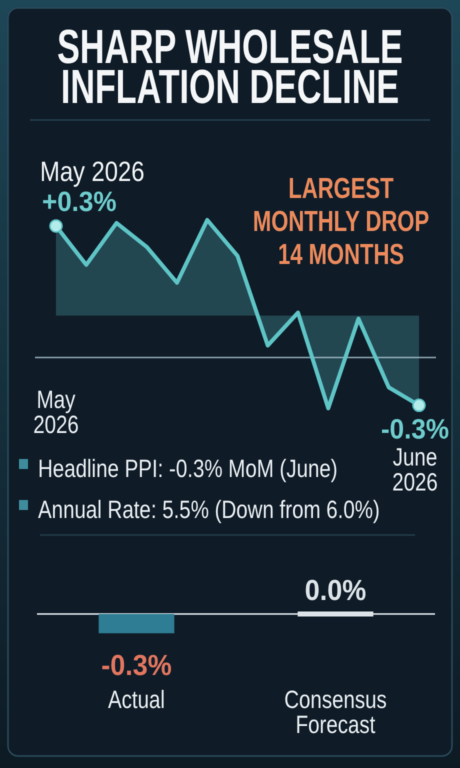 The height and width of the screenshot is (768, 460). What do you see at coordinates (188, 468) in the screenshot?
I see `text: Headline PPI: -0.3% MoM (June)` at bounding box center [188, 468].